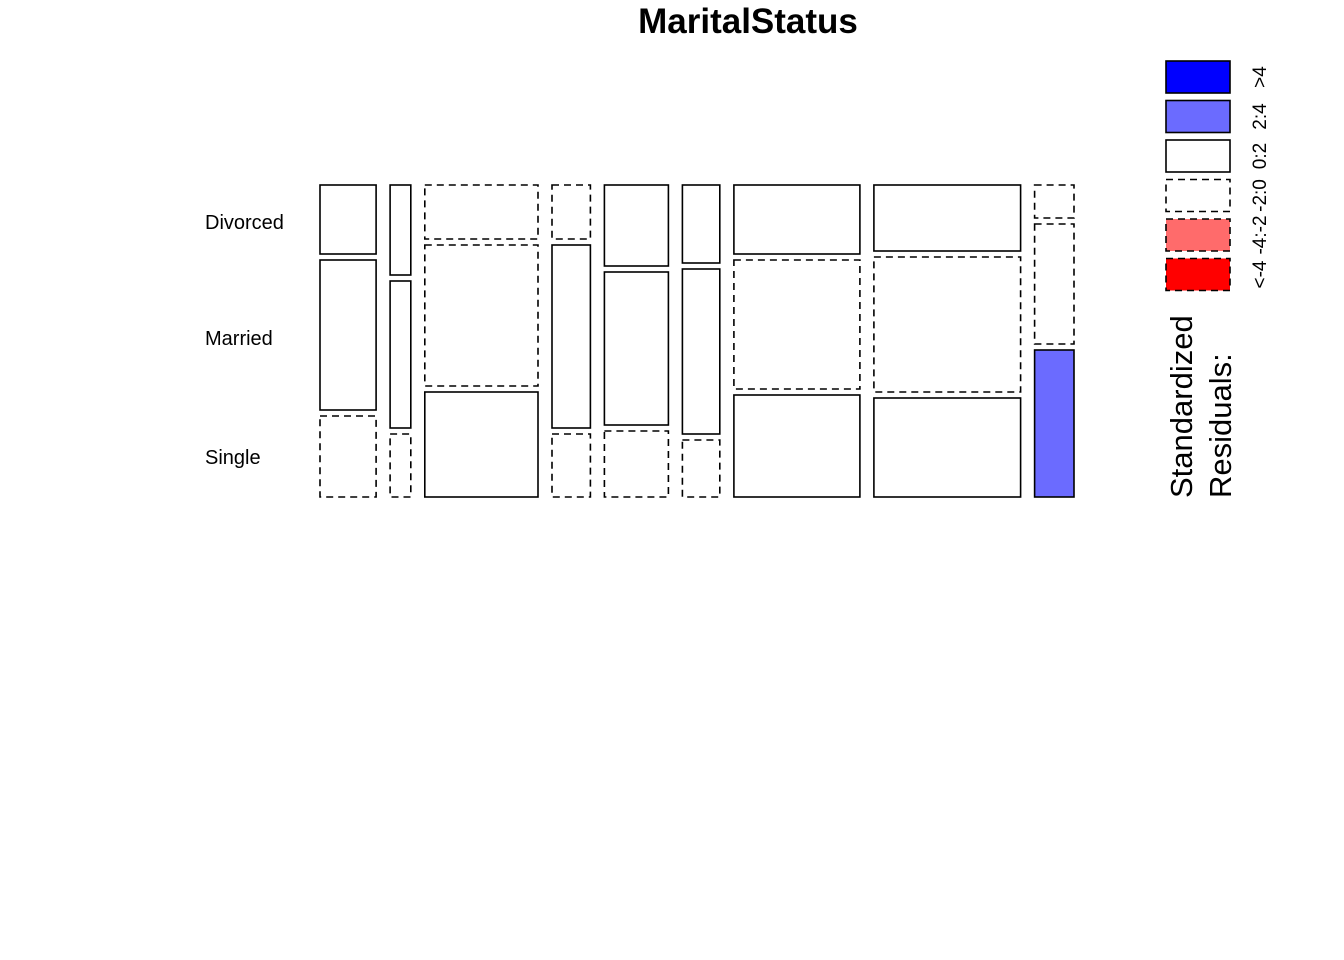 The image size is (1344, 960). I want to click on column-label: tory Technician, so click(482, 107).